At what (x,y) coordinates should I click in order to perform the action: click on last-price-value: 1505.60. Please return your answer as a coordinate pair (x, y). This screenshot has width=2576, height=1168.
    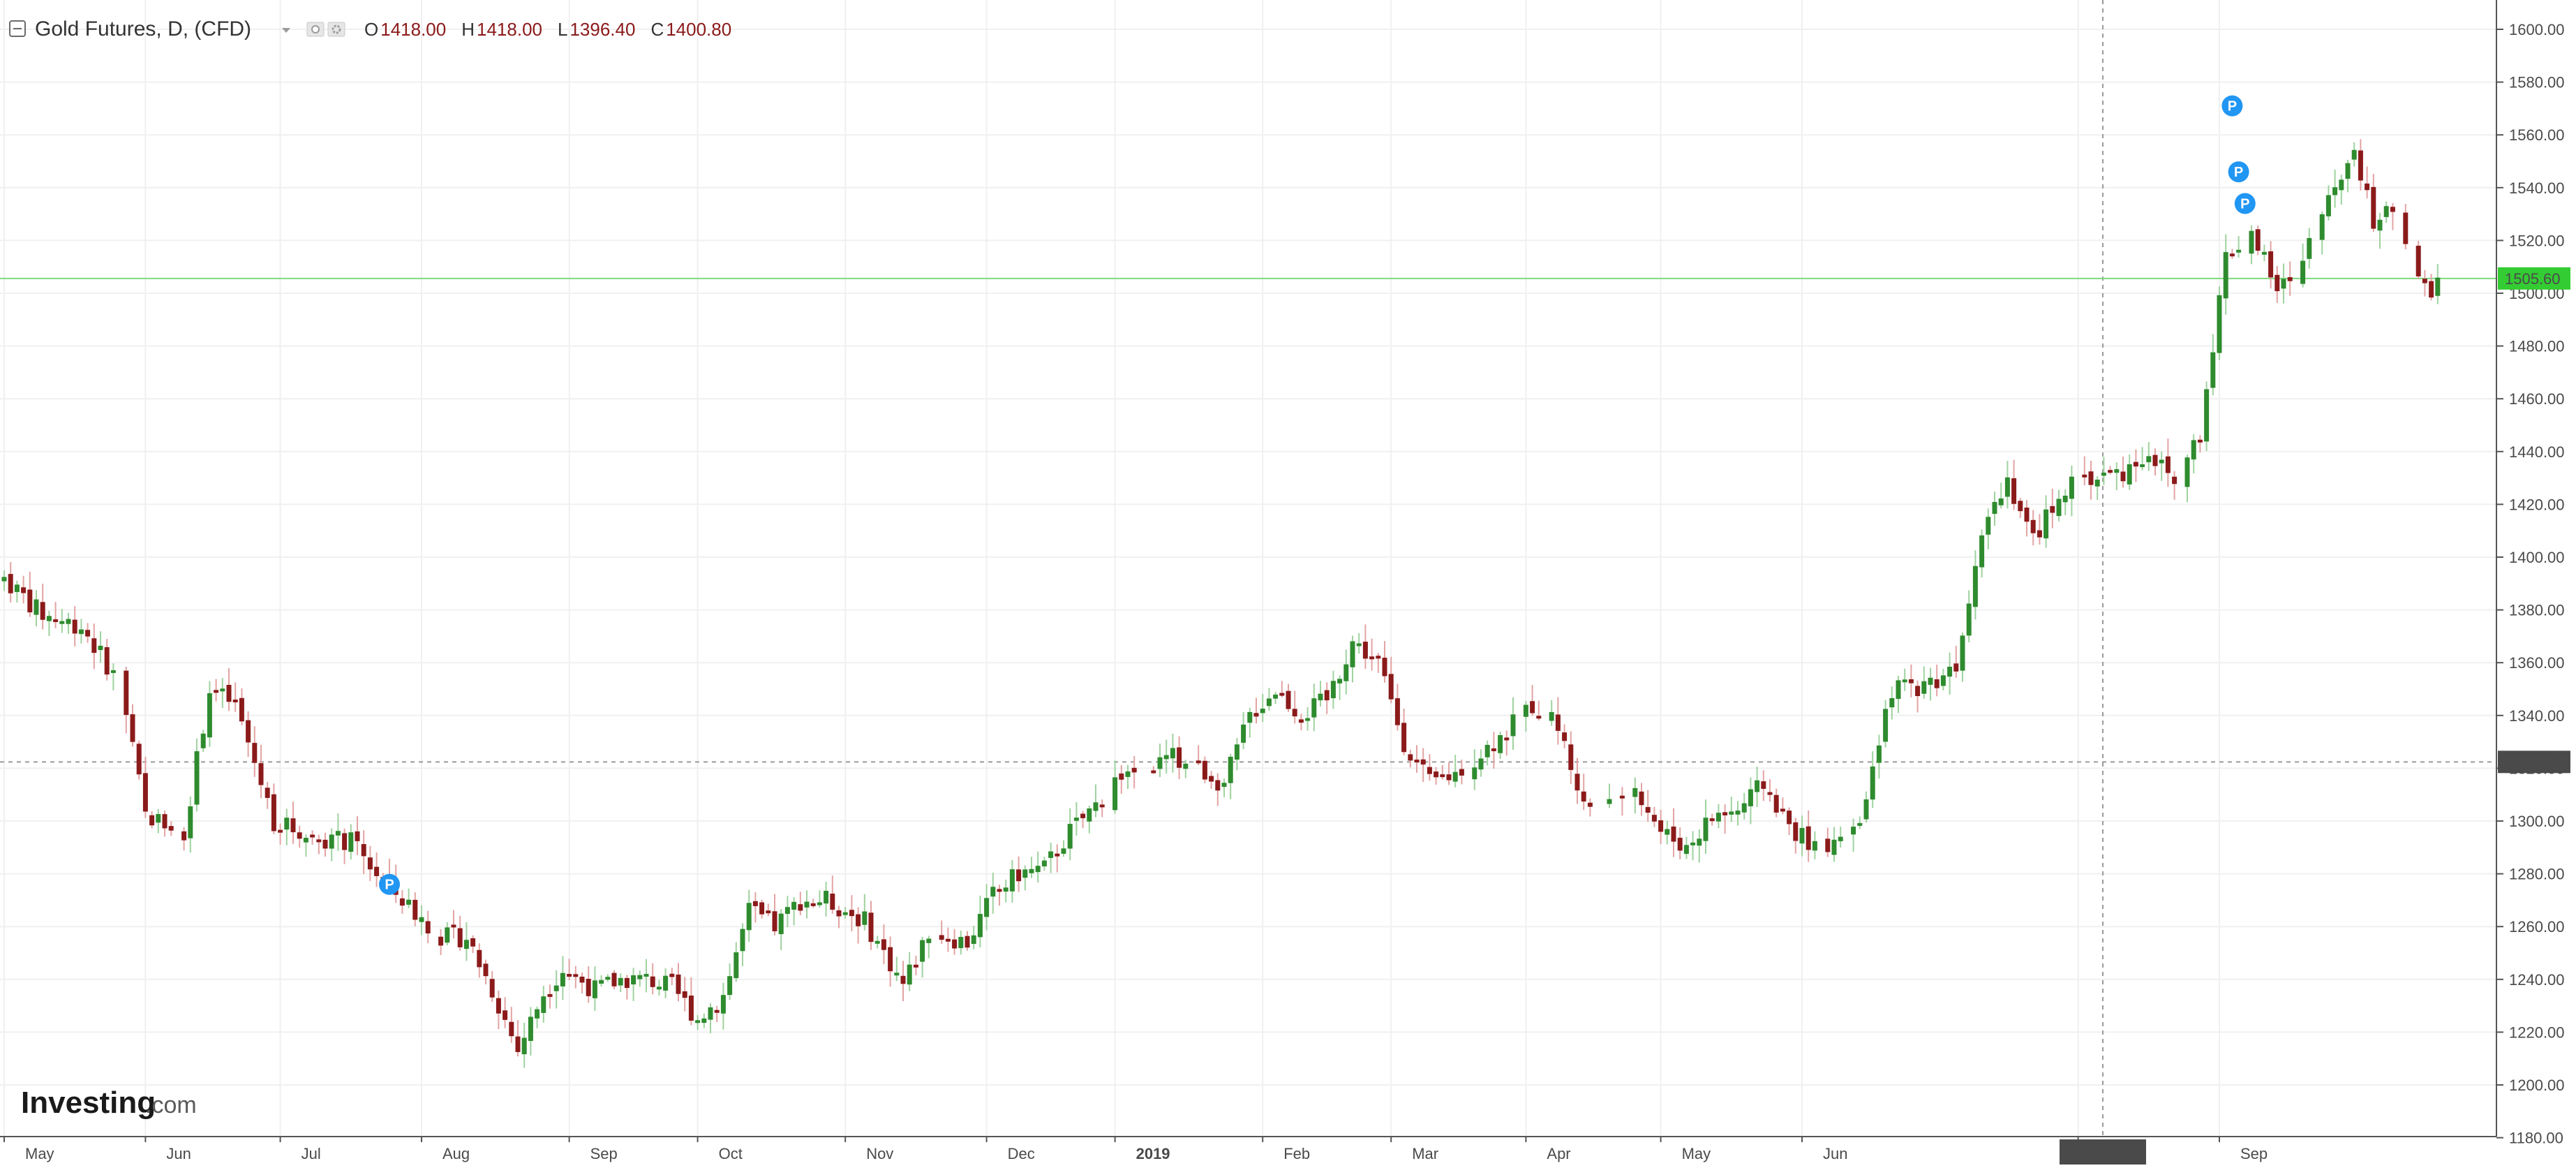
    Looking at the image, I should click on (2533, 279).